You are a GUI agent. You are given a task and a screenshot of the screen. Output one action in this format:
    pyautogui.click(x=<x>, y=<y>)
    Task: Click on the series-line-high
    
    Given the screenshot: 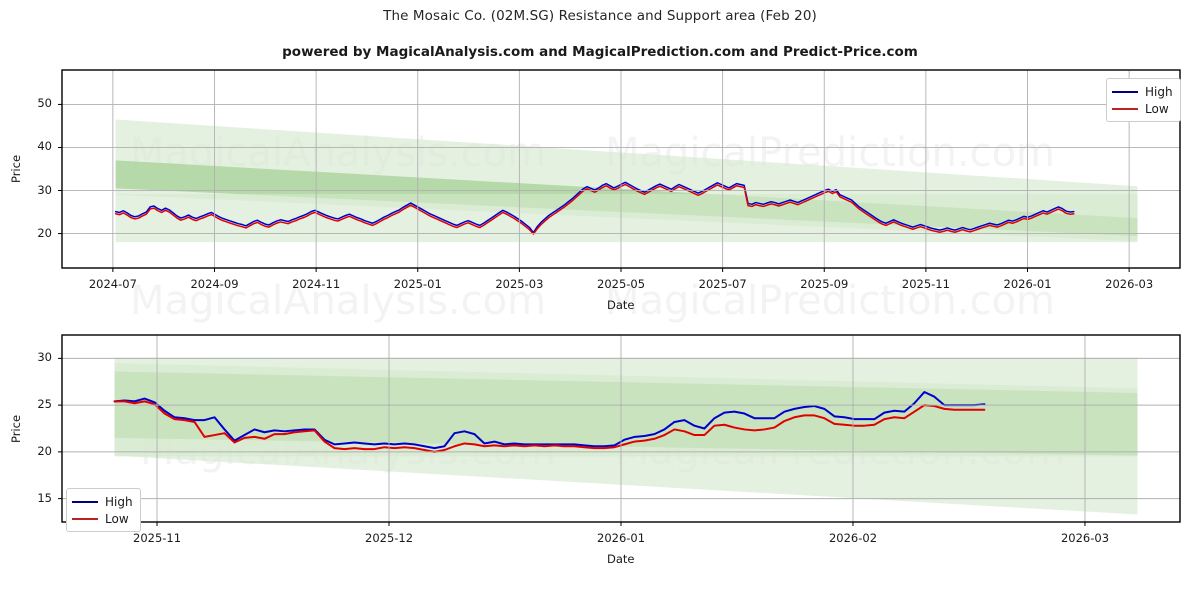 What is the action you would take?
    pyautogui.click(x=549, y=420)
    